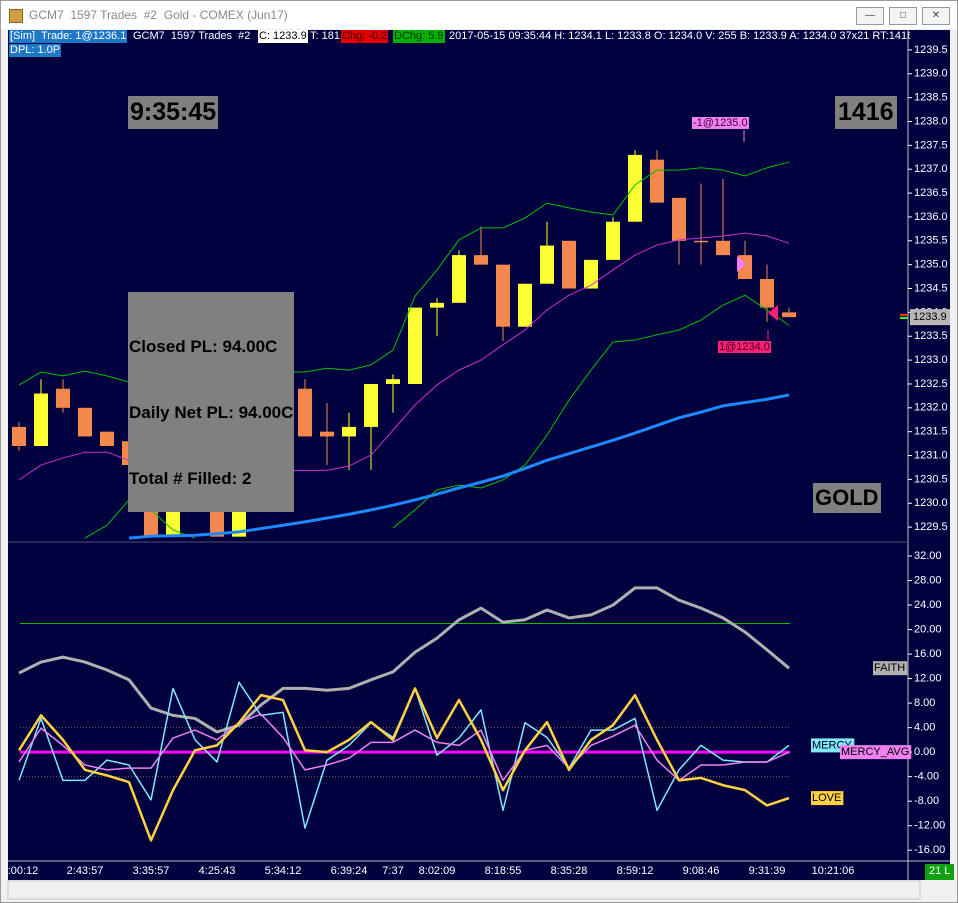 This screenshot has width=958, height=903. I want to click on status-ticks: T: 181, so click(325, 36).